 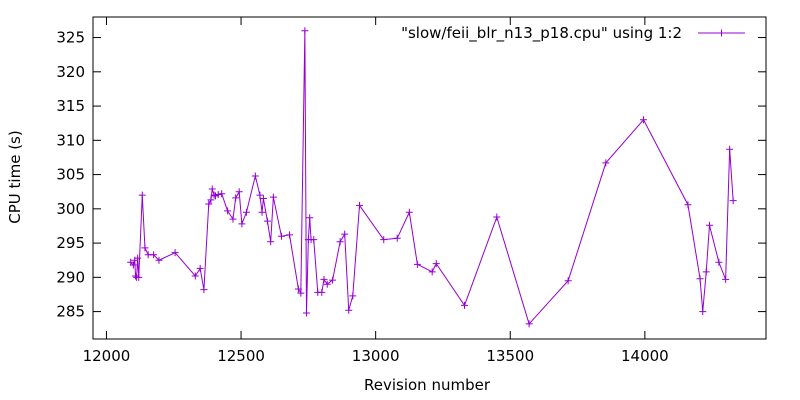 I want to click on y-tick-label: 310, so click(x=70, y=140).